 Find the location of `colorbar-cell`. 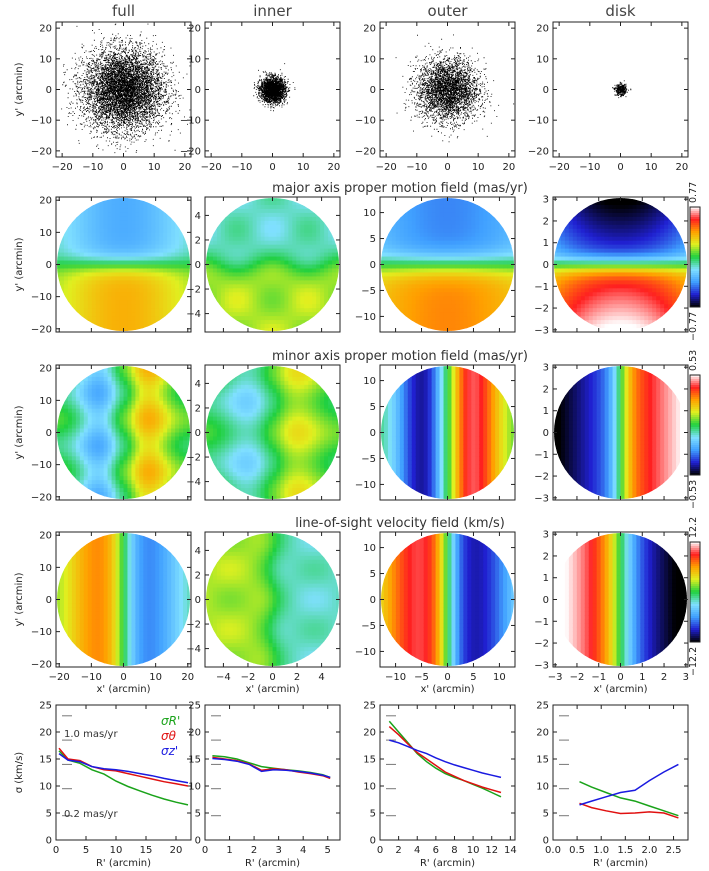

colorbar-cell is located at coordinates (695, 288).